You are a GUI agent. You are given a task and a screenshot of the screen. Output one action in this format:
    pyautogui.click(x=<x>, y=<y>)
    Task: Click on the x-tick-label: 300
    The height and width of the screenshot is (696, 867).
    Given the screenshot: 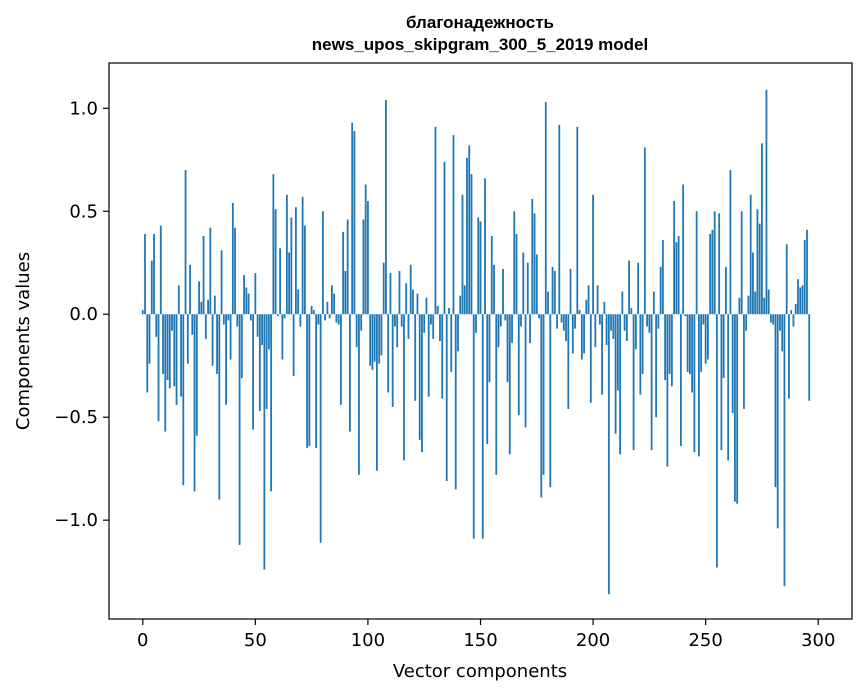 What is the action you would take?
    pyautogui.click(x=818, y=640)
    